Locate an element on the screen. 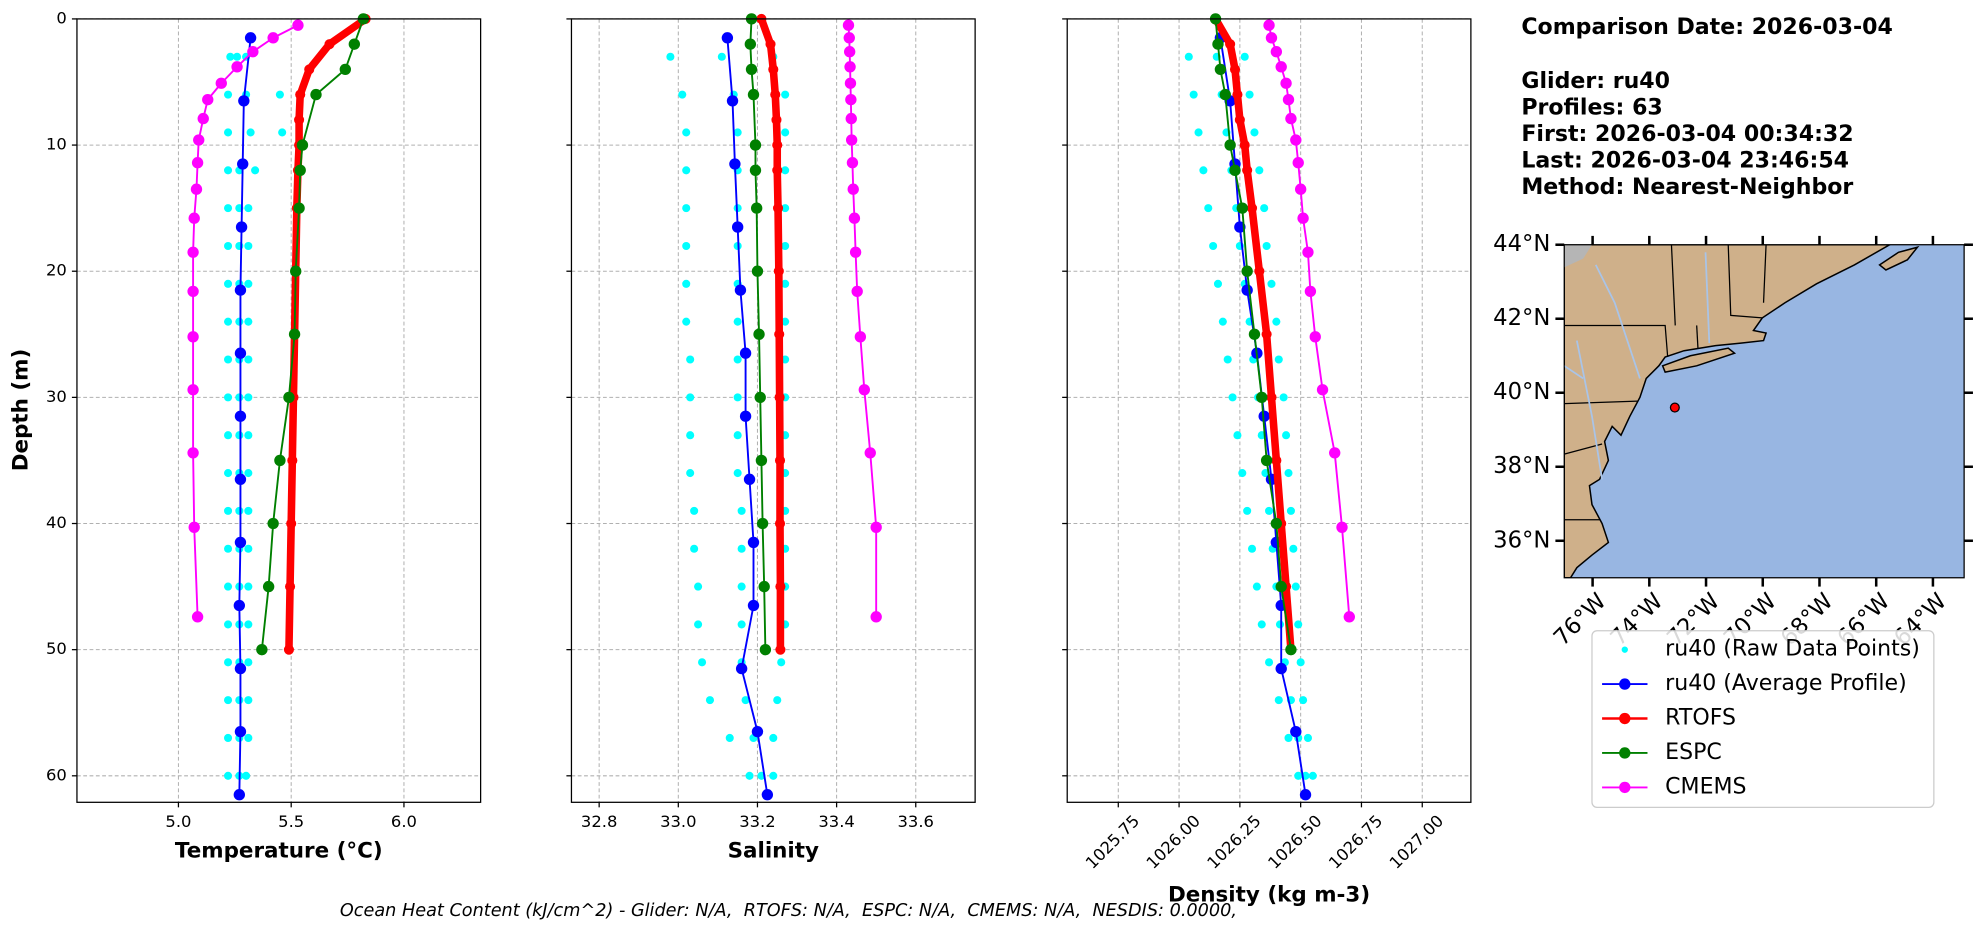  y-tick-label: 20 is located at coordinates (56, 270).